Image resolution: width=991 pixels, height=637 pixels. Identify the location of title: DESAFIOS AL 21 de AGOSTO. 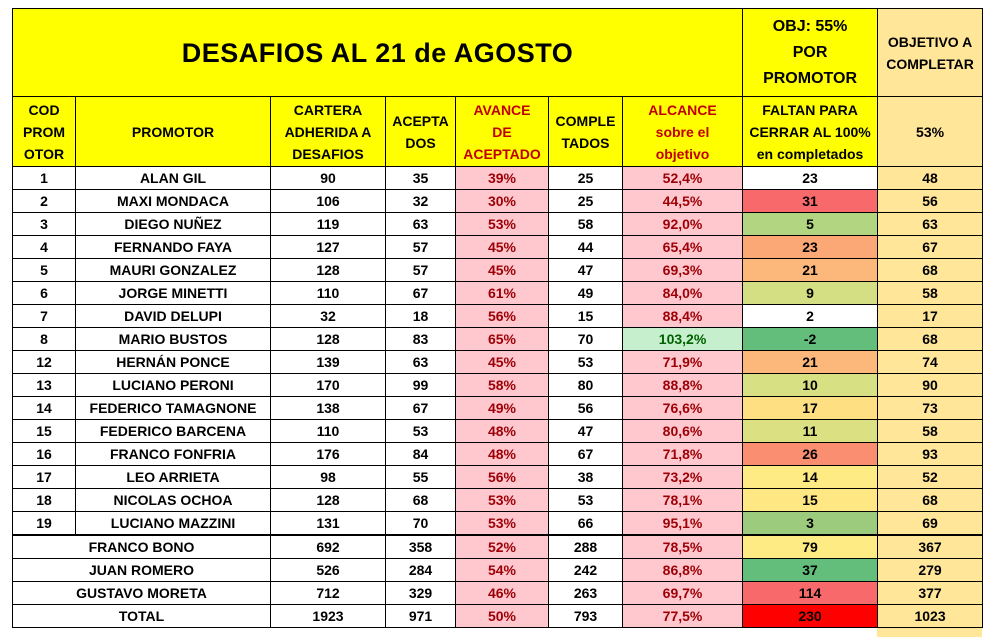
(377, 52).